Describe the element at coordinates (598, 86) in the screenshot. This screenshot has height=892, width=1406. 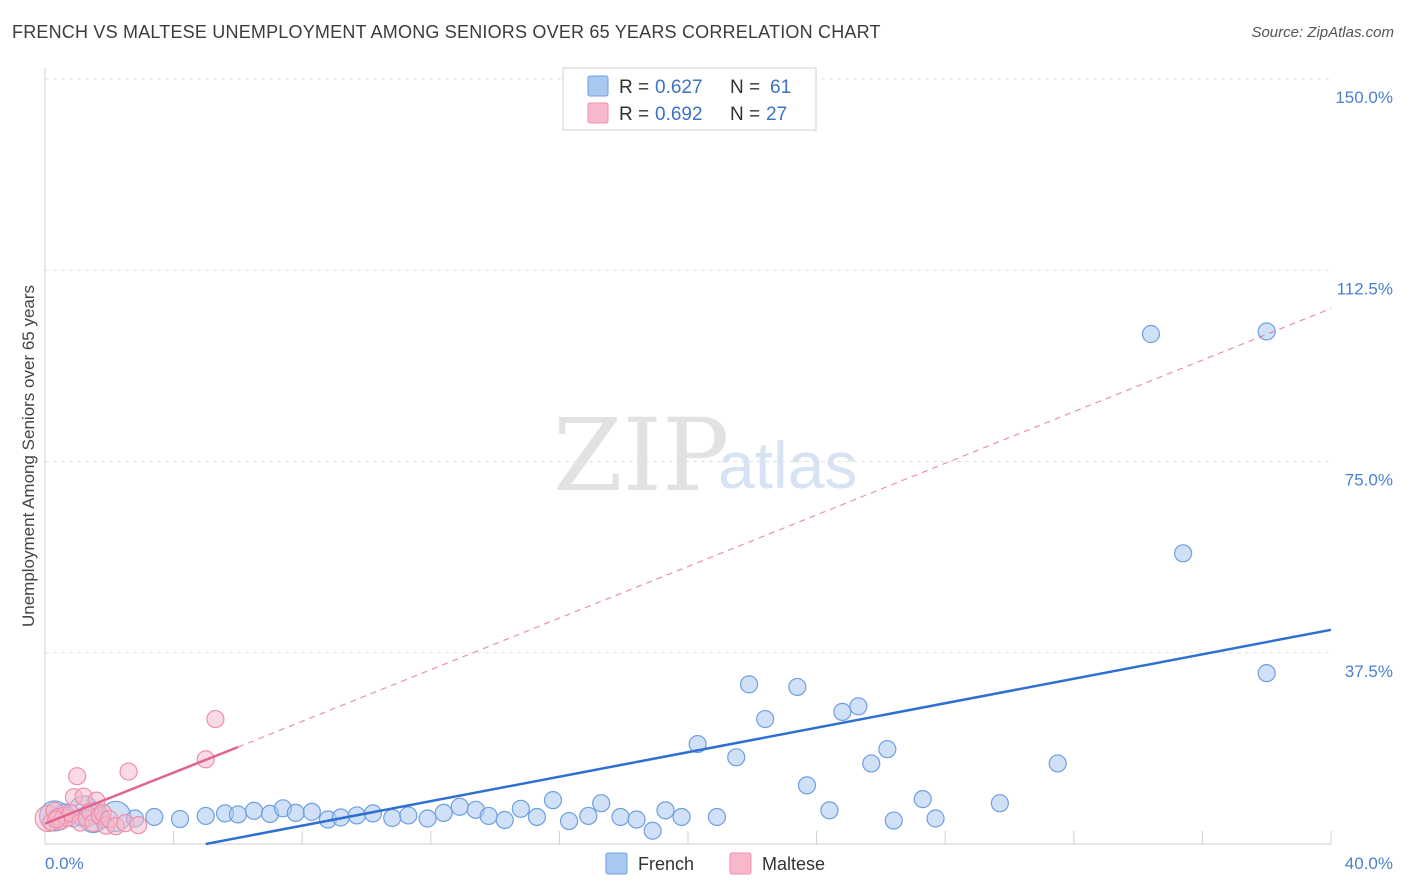
I see `legend-swatch-french` at that location.